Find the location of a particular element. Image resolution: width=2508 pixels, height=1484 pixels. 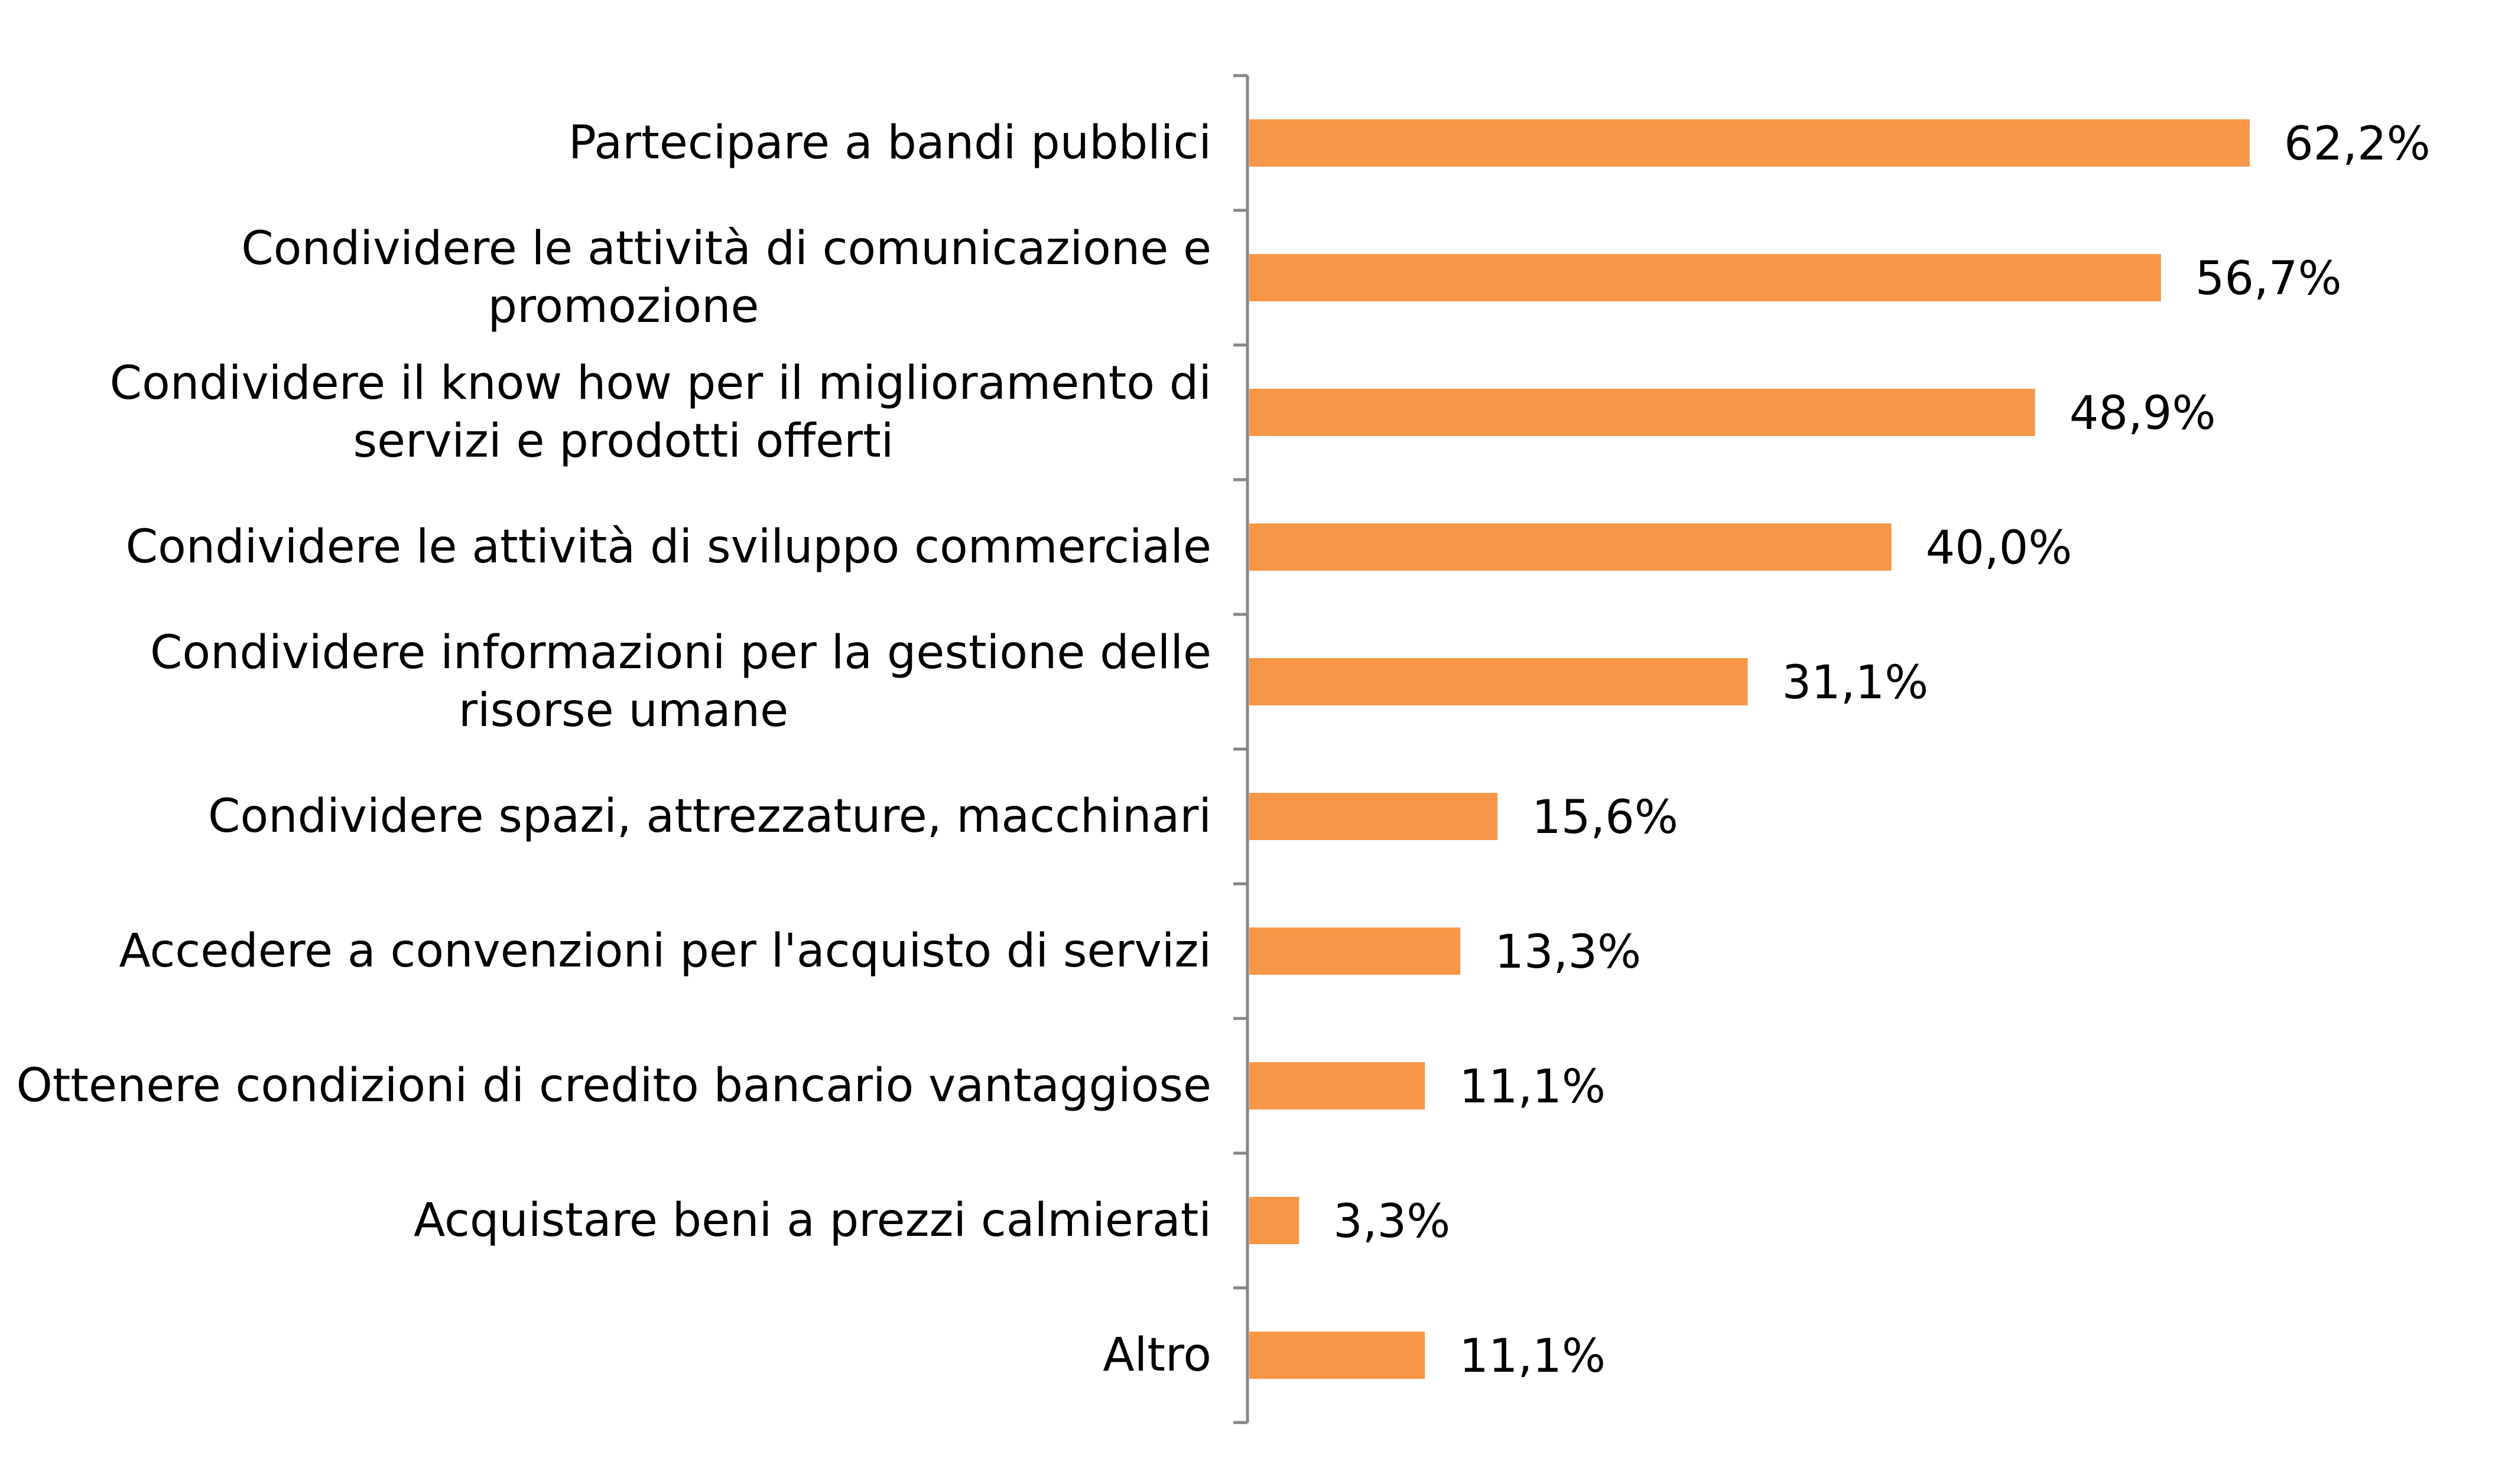

data-label: 48,9% is located at coordinates (2143, 414).